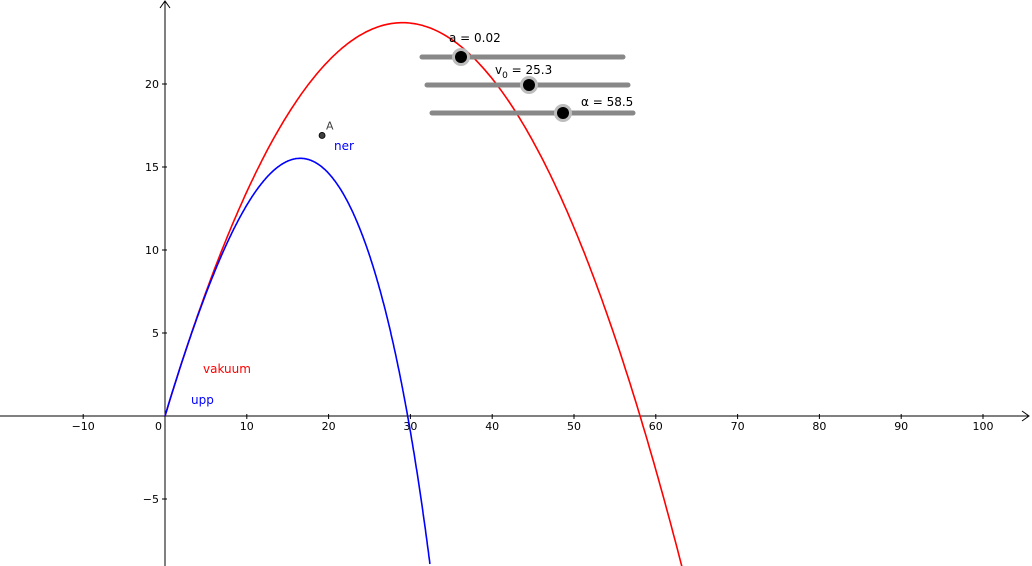 The height and width of the screenshot is (566, 1032). What do you see at coordinates (522, 48) in the screenshot?
I see `slider-a: a = 0.02` at bounding box center [522, 48].